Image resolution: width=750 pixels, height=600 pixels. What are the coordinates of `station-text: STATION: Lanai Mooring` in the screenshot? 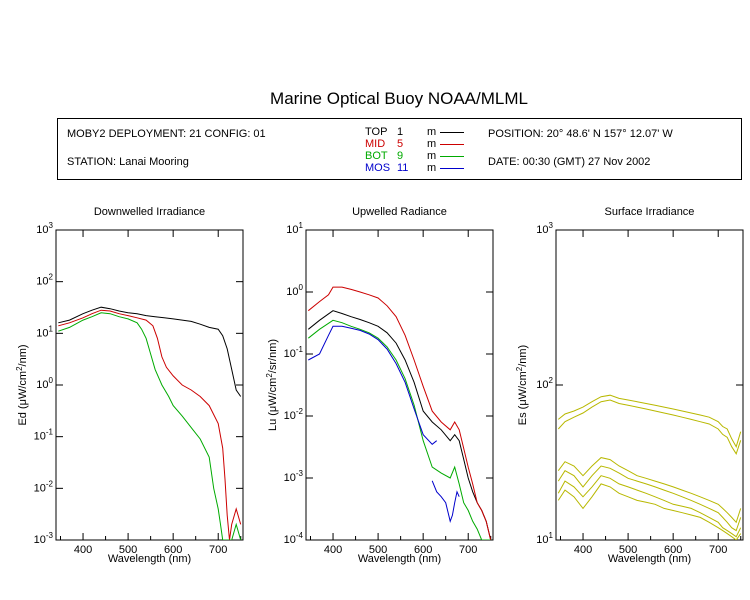 It's located at (128, 162).